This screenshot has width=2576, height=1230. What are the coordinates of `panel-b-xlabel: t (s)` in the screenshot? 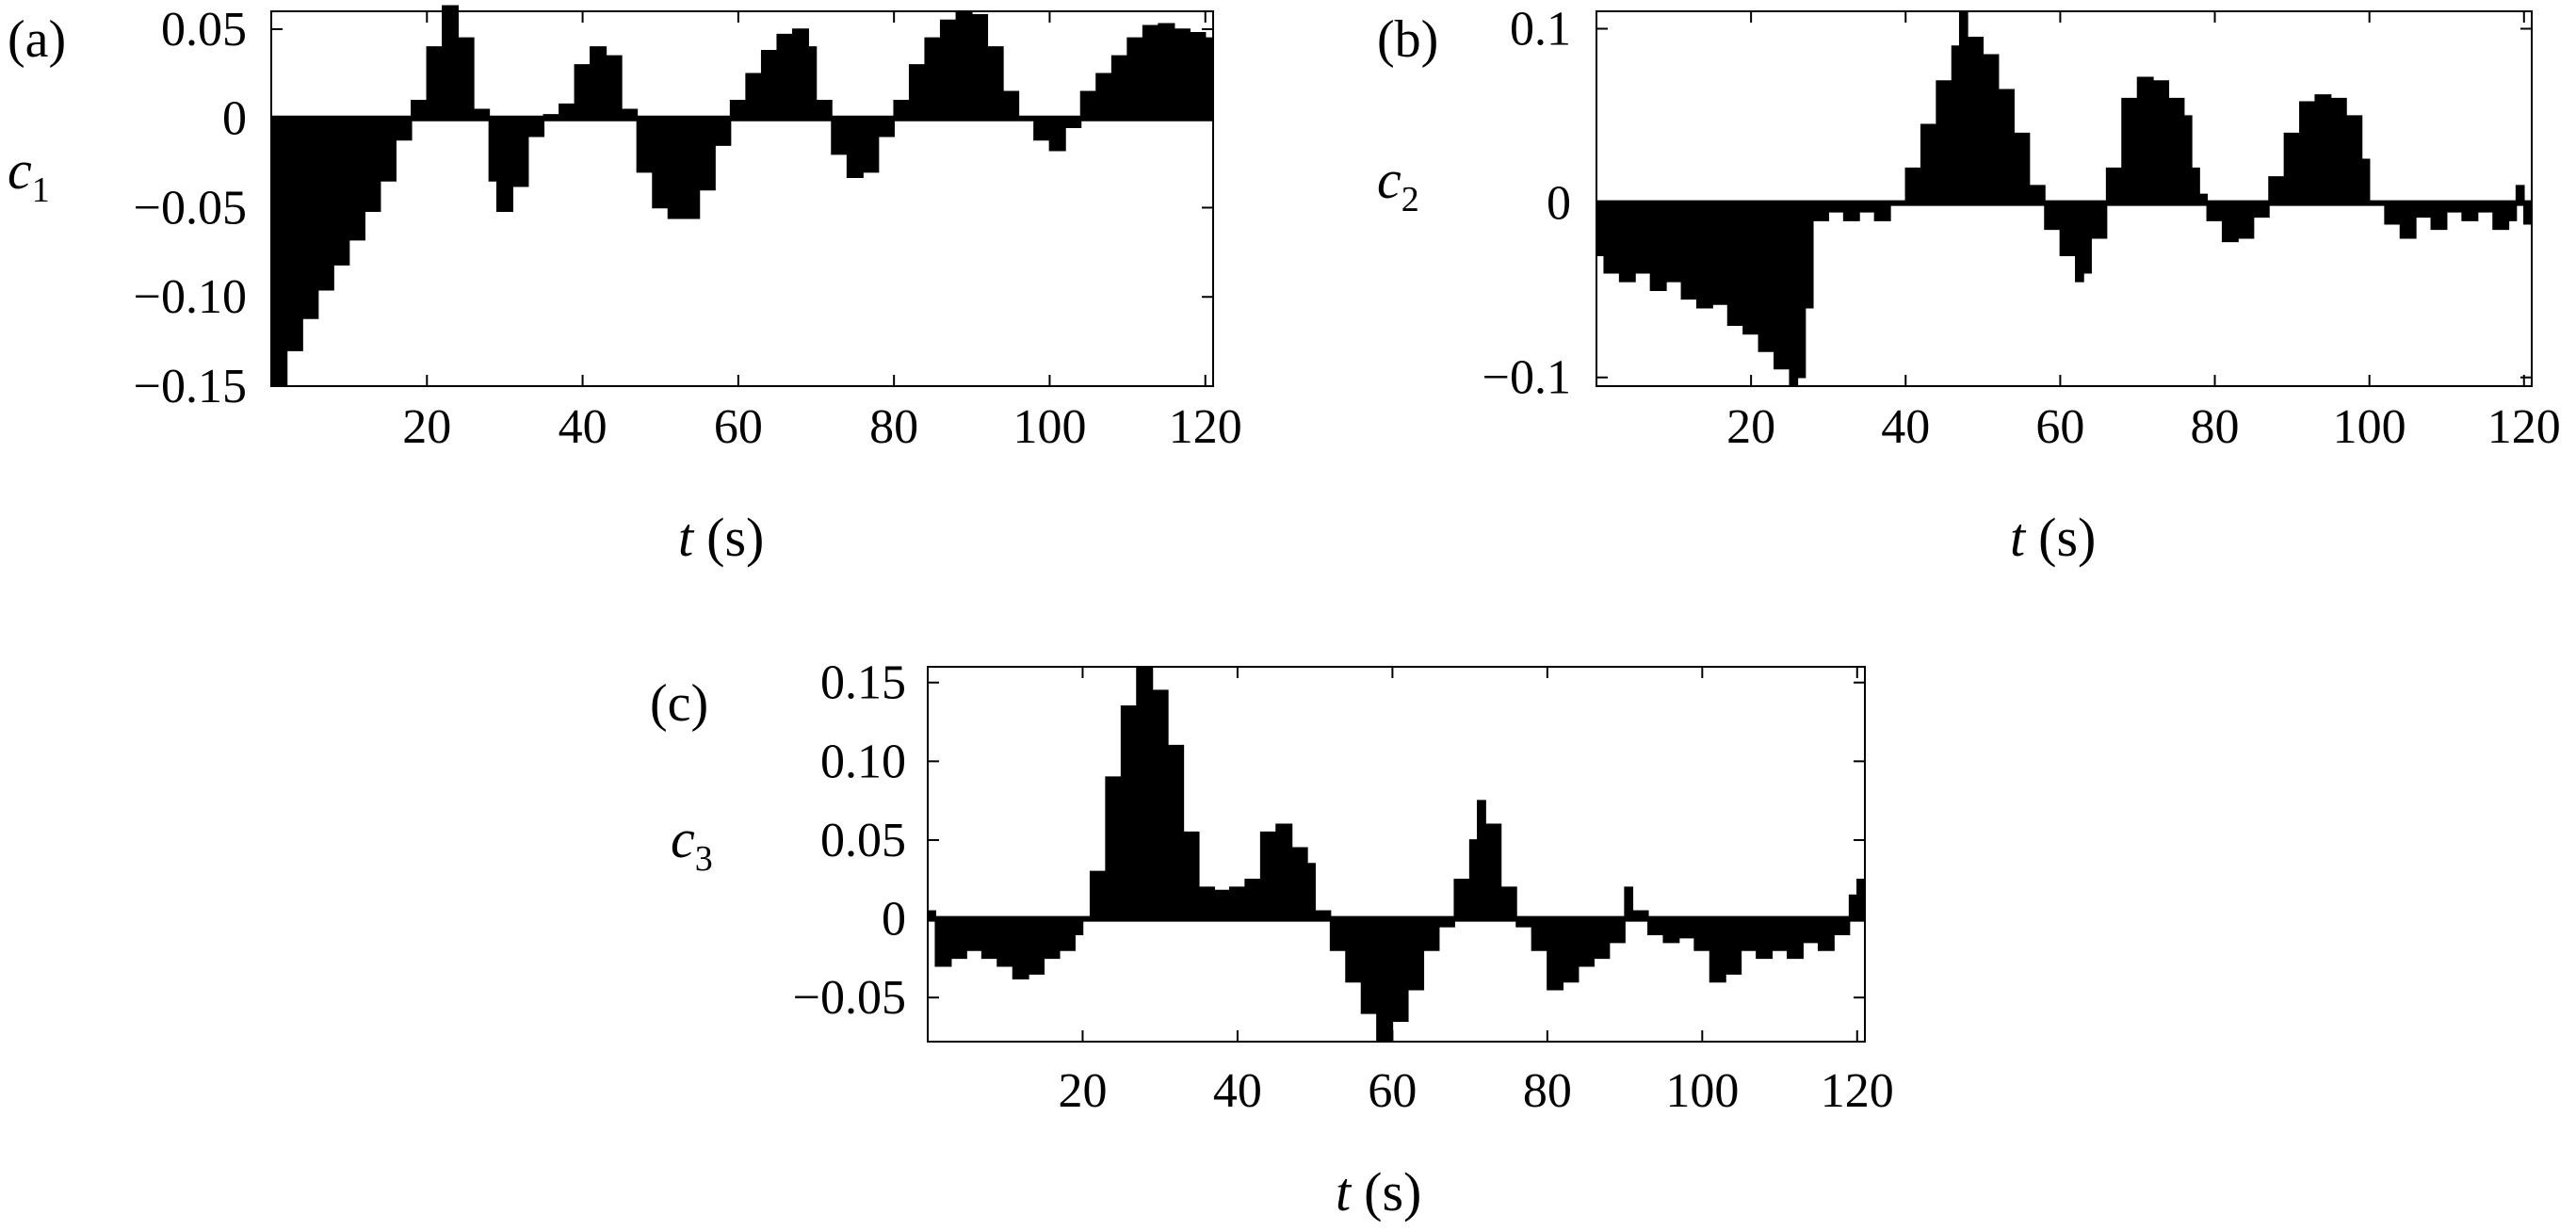 It's located at (2053, 538).